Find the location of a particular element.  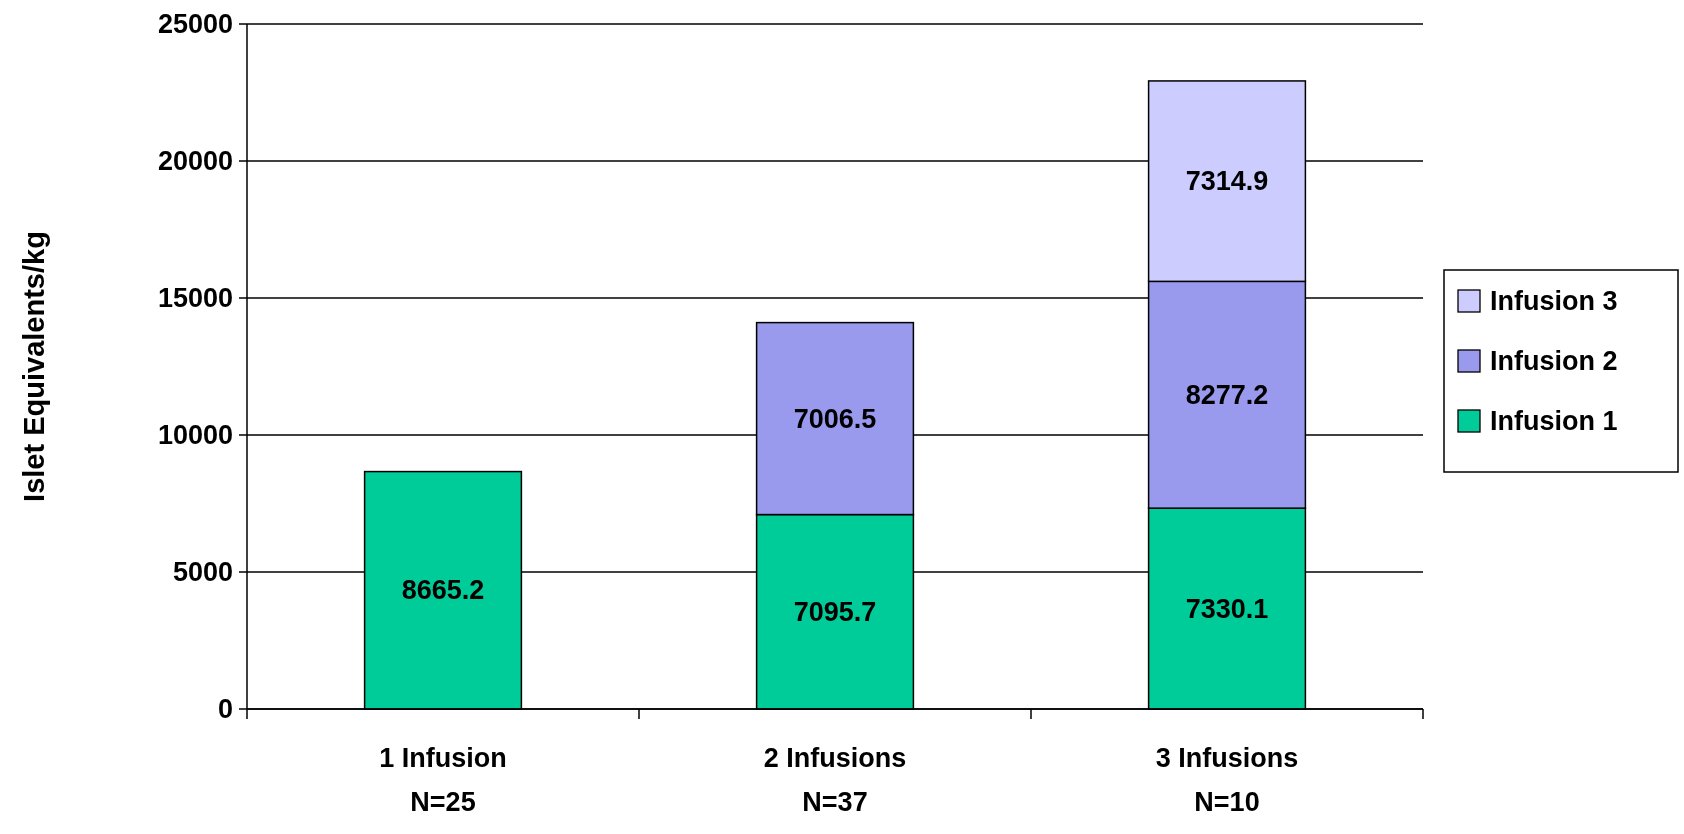

y-tick-label: 10000 is located at coordinates (195, 435).